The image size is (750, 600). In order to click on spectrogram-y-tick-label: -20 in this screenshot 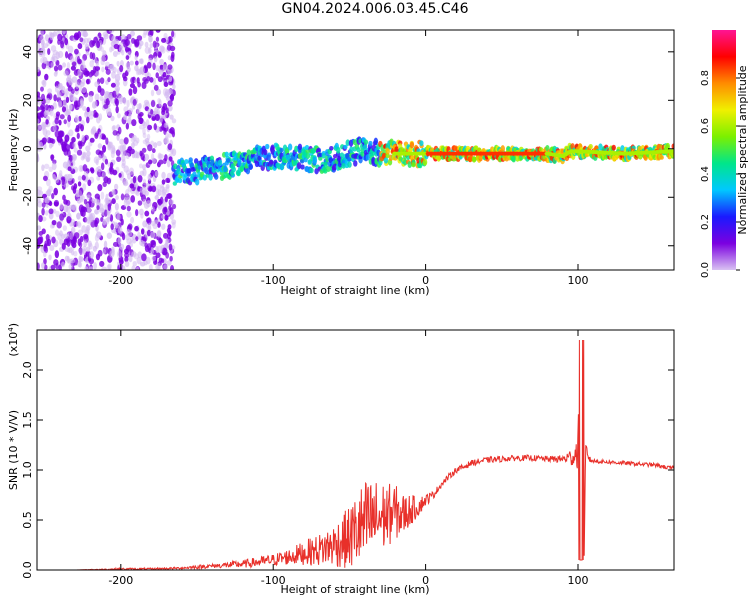, I will do `click(27, 197)`.